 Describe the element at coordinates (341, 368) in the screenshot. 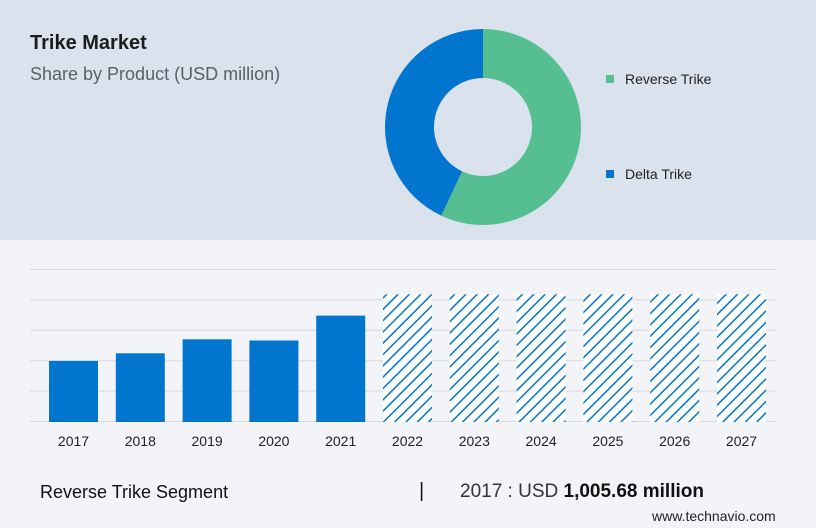

I see `bar-2021` at that location.